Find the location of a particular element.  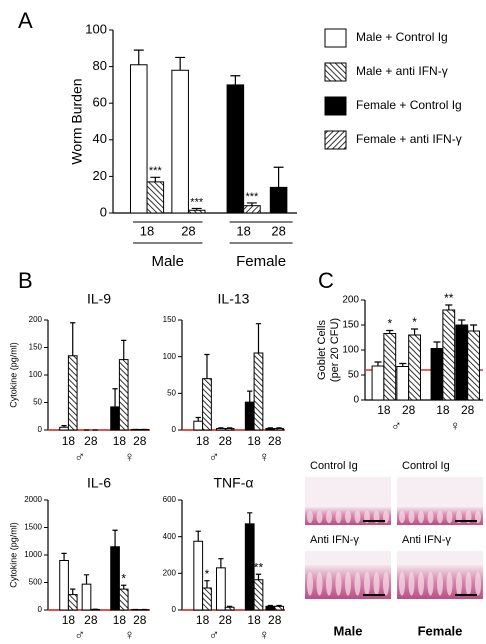

significance: *** is located at coordinates (252, 197).